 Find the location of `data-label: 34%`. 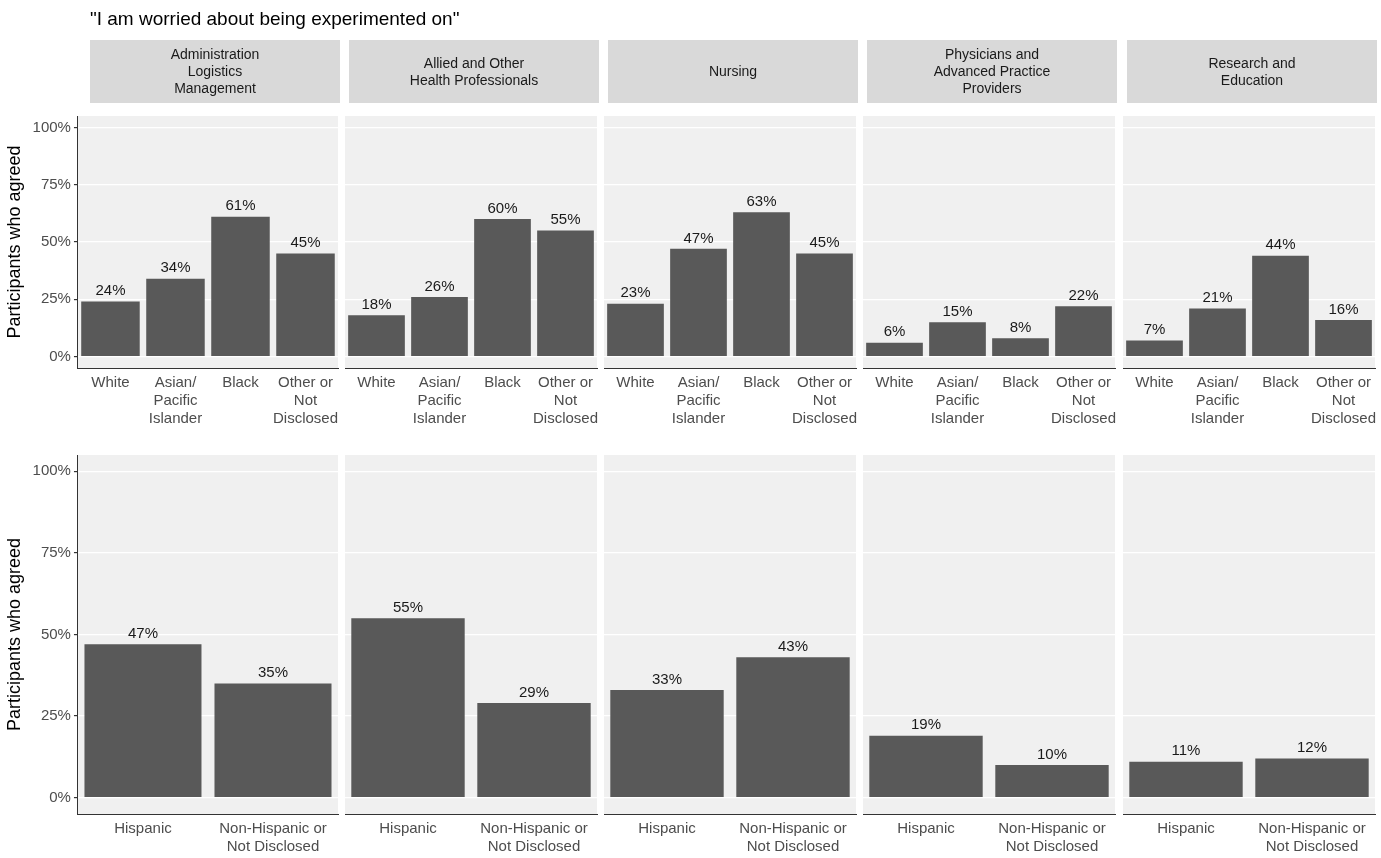

data-label: 34% is located at coordinates (175, 267).